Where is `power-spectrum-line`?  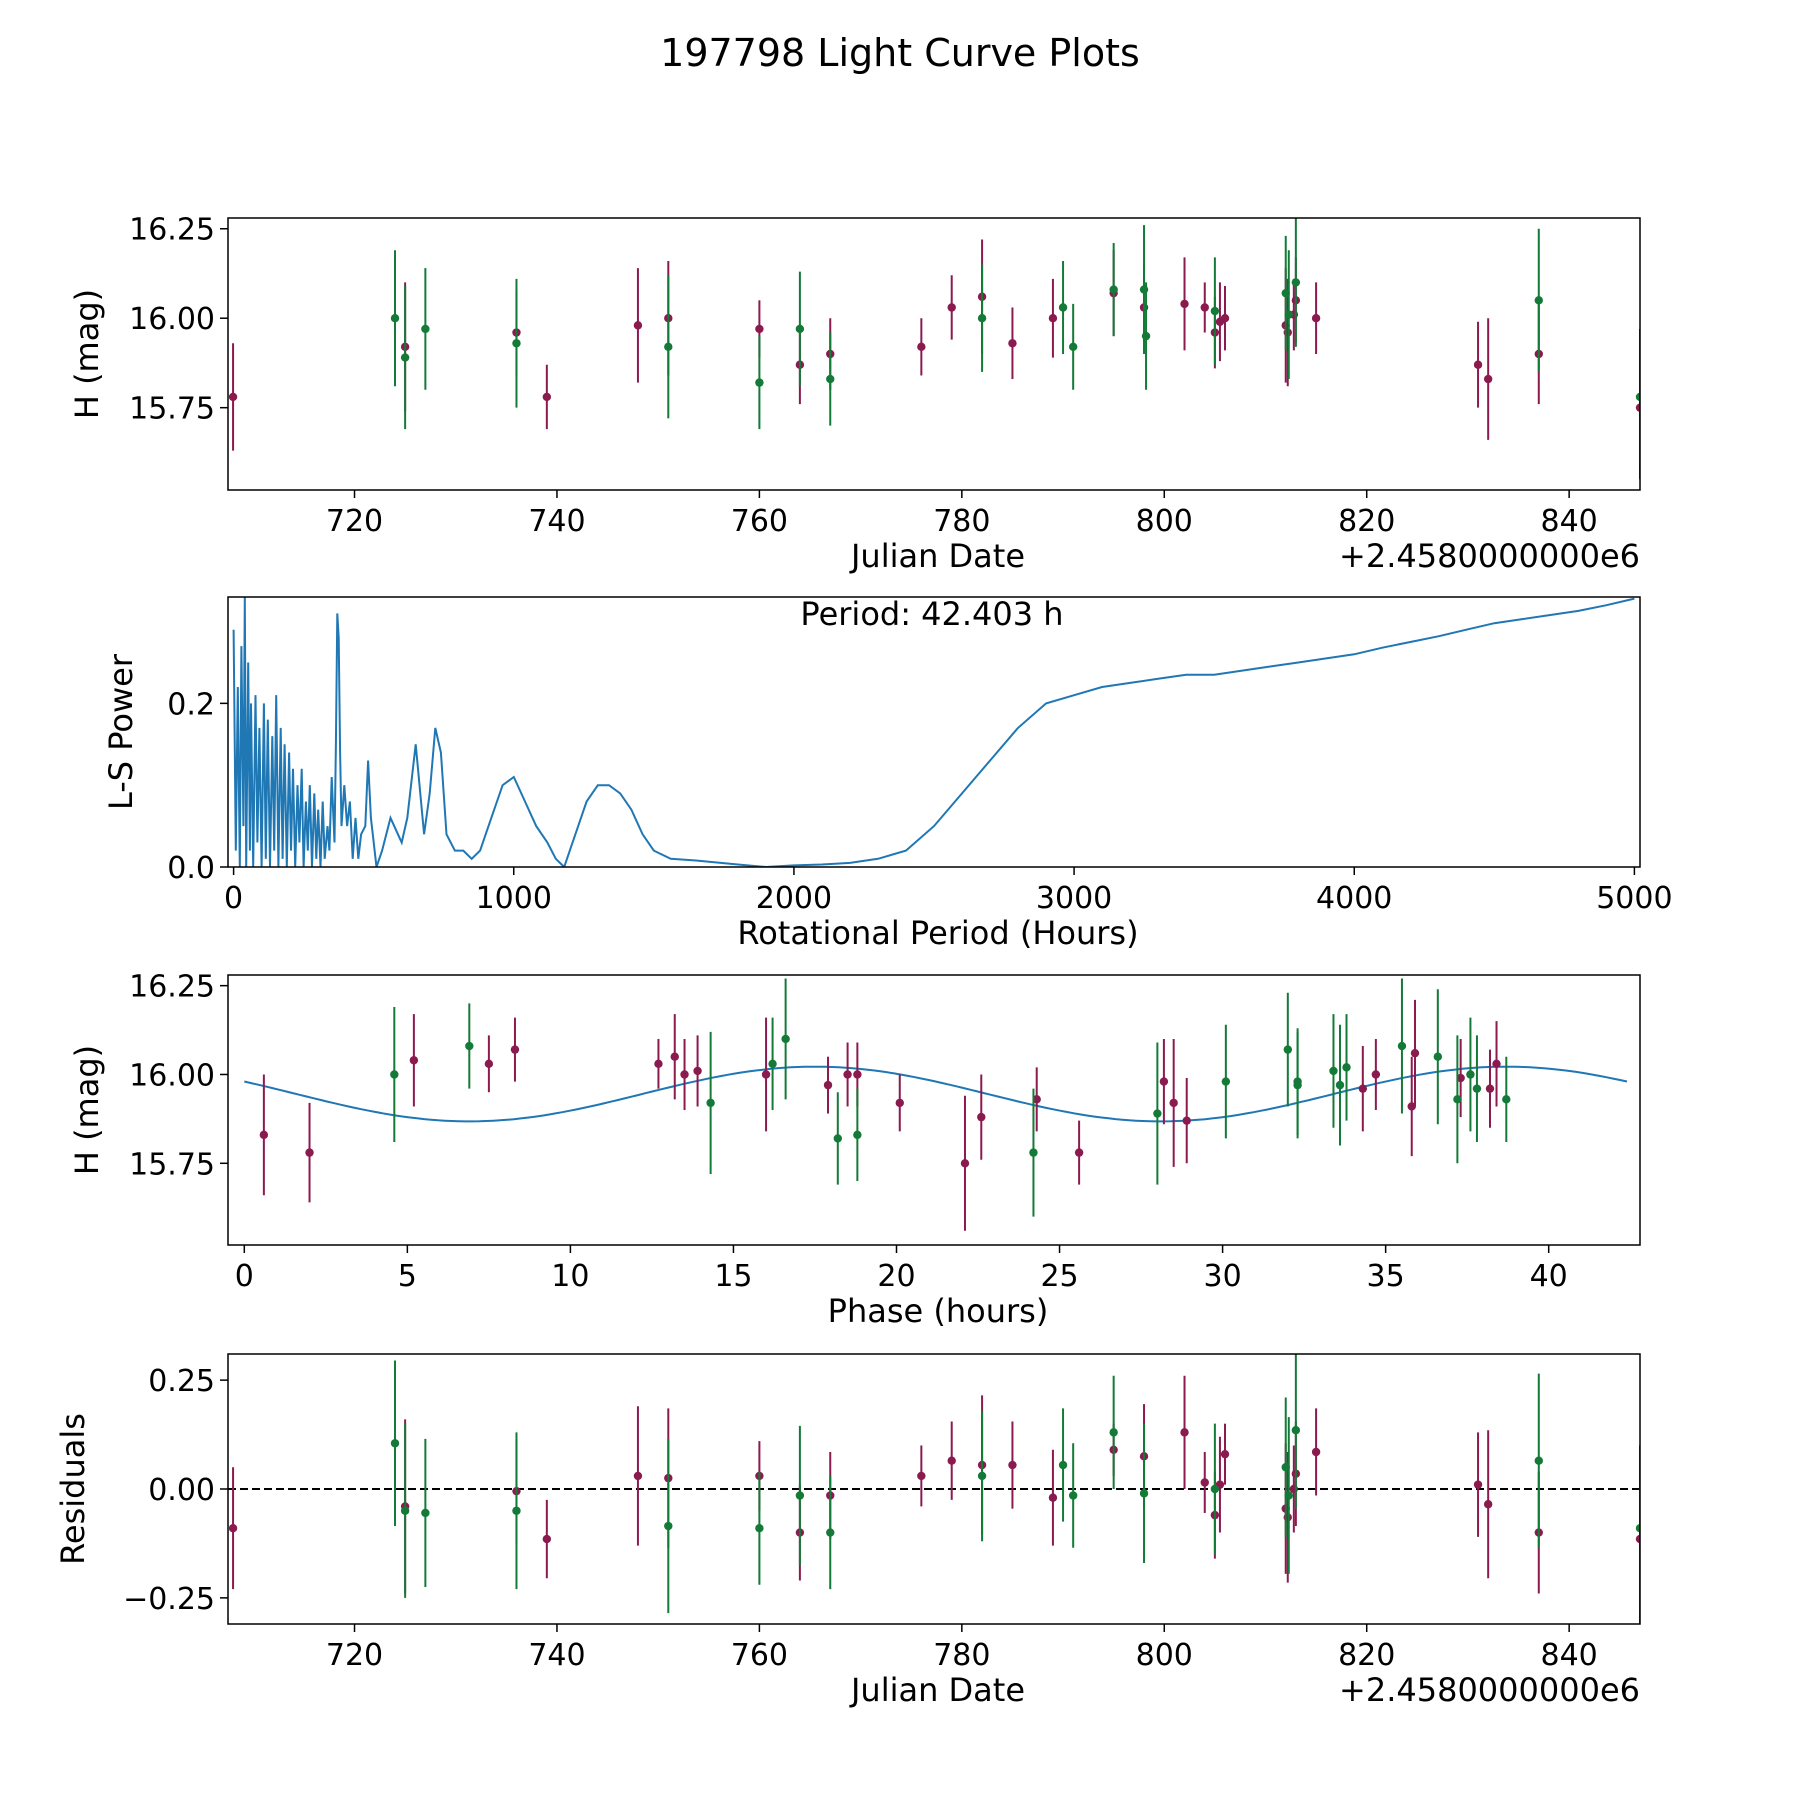 power-spectrum-line is located at coordinates (933, 732).